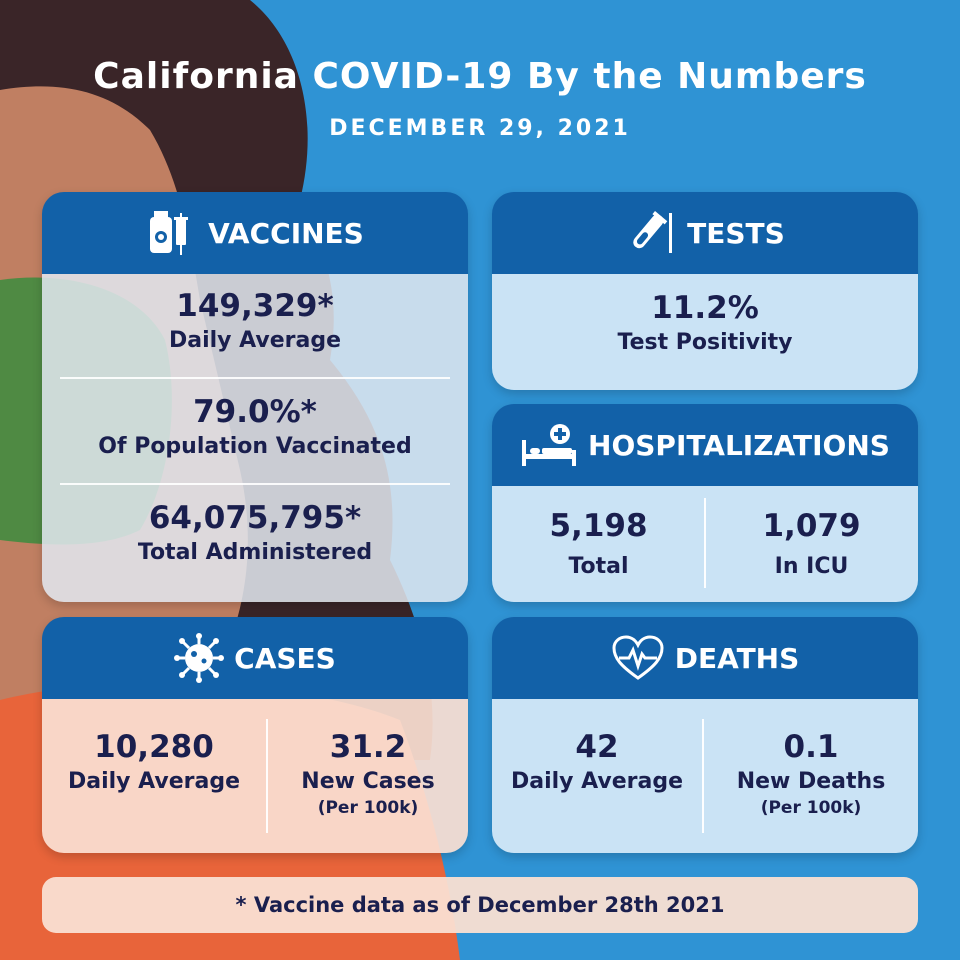 Image resolution: width=960 pixels, height=960 pixels. I want to click on deaths-new-value: 0.1, so click(811, 747).